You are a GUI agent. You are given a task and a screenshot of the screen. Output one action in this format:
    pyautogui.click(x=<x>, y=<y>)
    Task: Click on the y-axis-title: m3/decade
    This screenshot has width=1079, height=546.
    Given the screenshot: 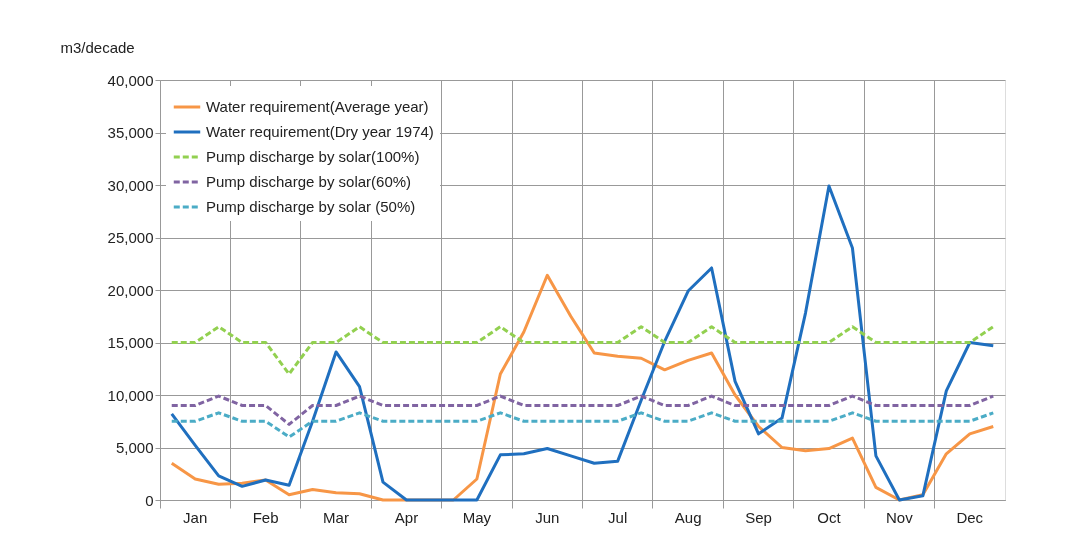 What is the action you would take?
    pyautogui.click(x=97, y=47)
    